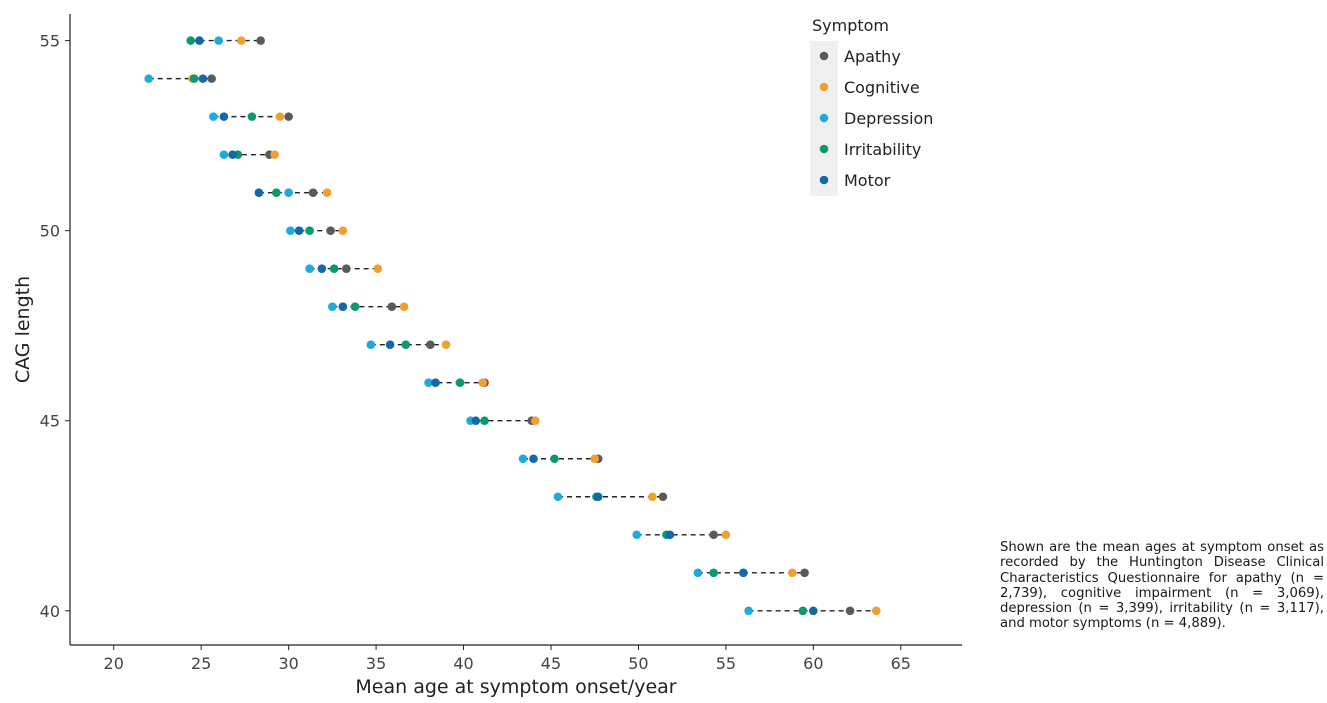  I want to click on y-tick-label: 55, so click(50, 41).